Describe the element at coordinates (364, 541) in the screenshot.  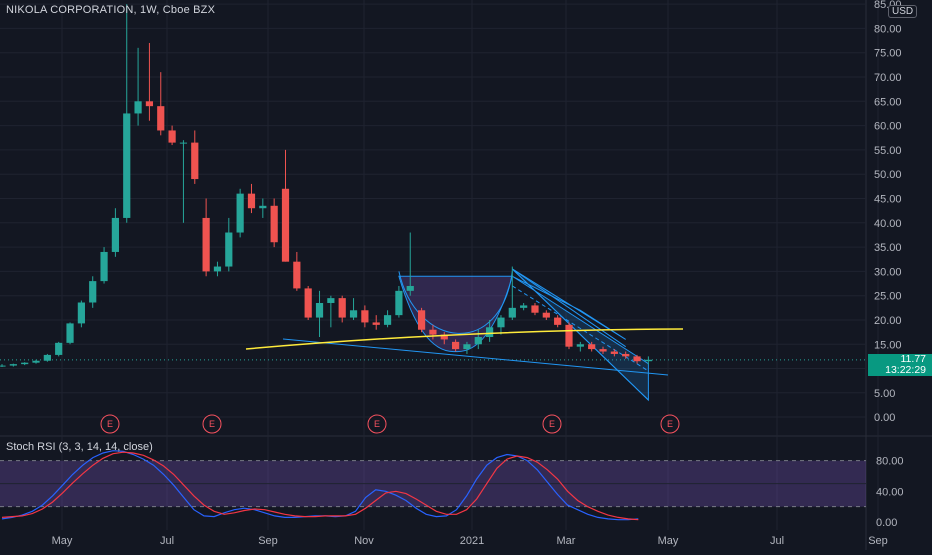
I see `time-tick-label: Nov` at that location.